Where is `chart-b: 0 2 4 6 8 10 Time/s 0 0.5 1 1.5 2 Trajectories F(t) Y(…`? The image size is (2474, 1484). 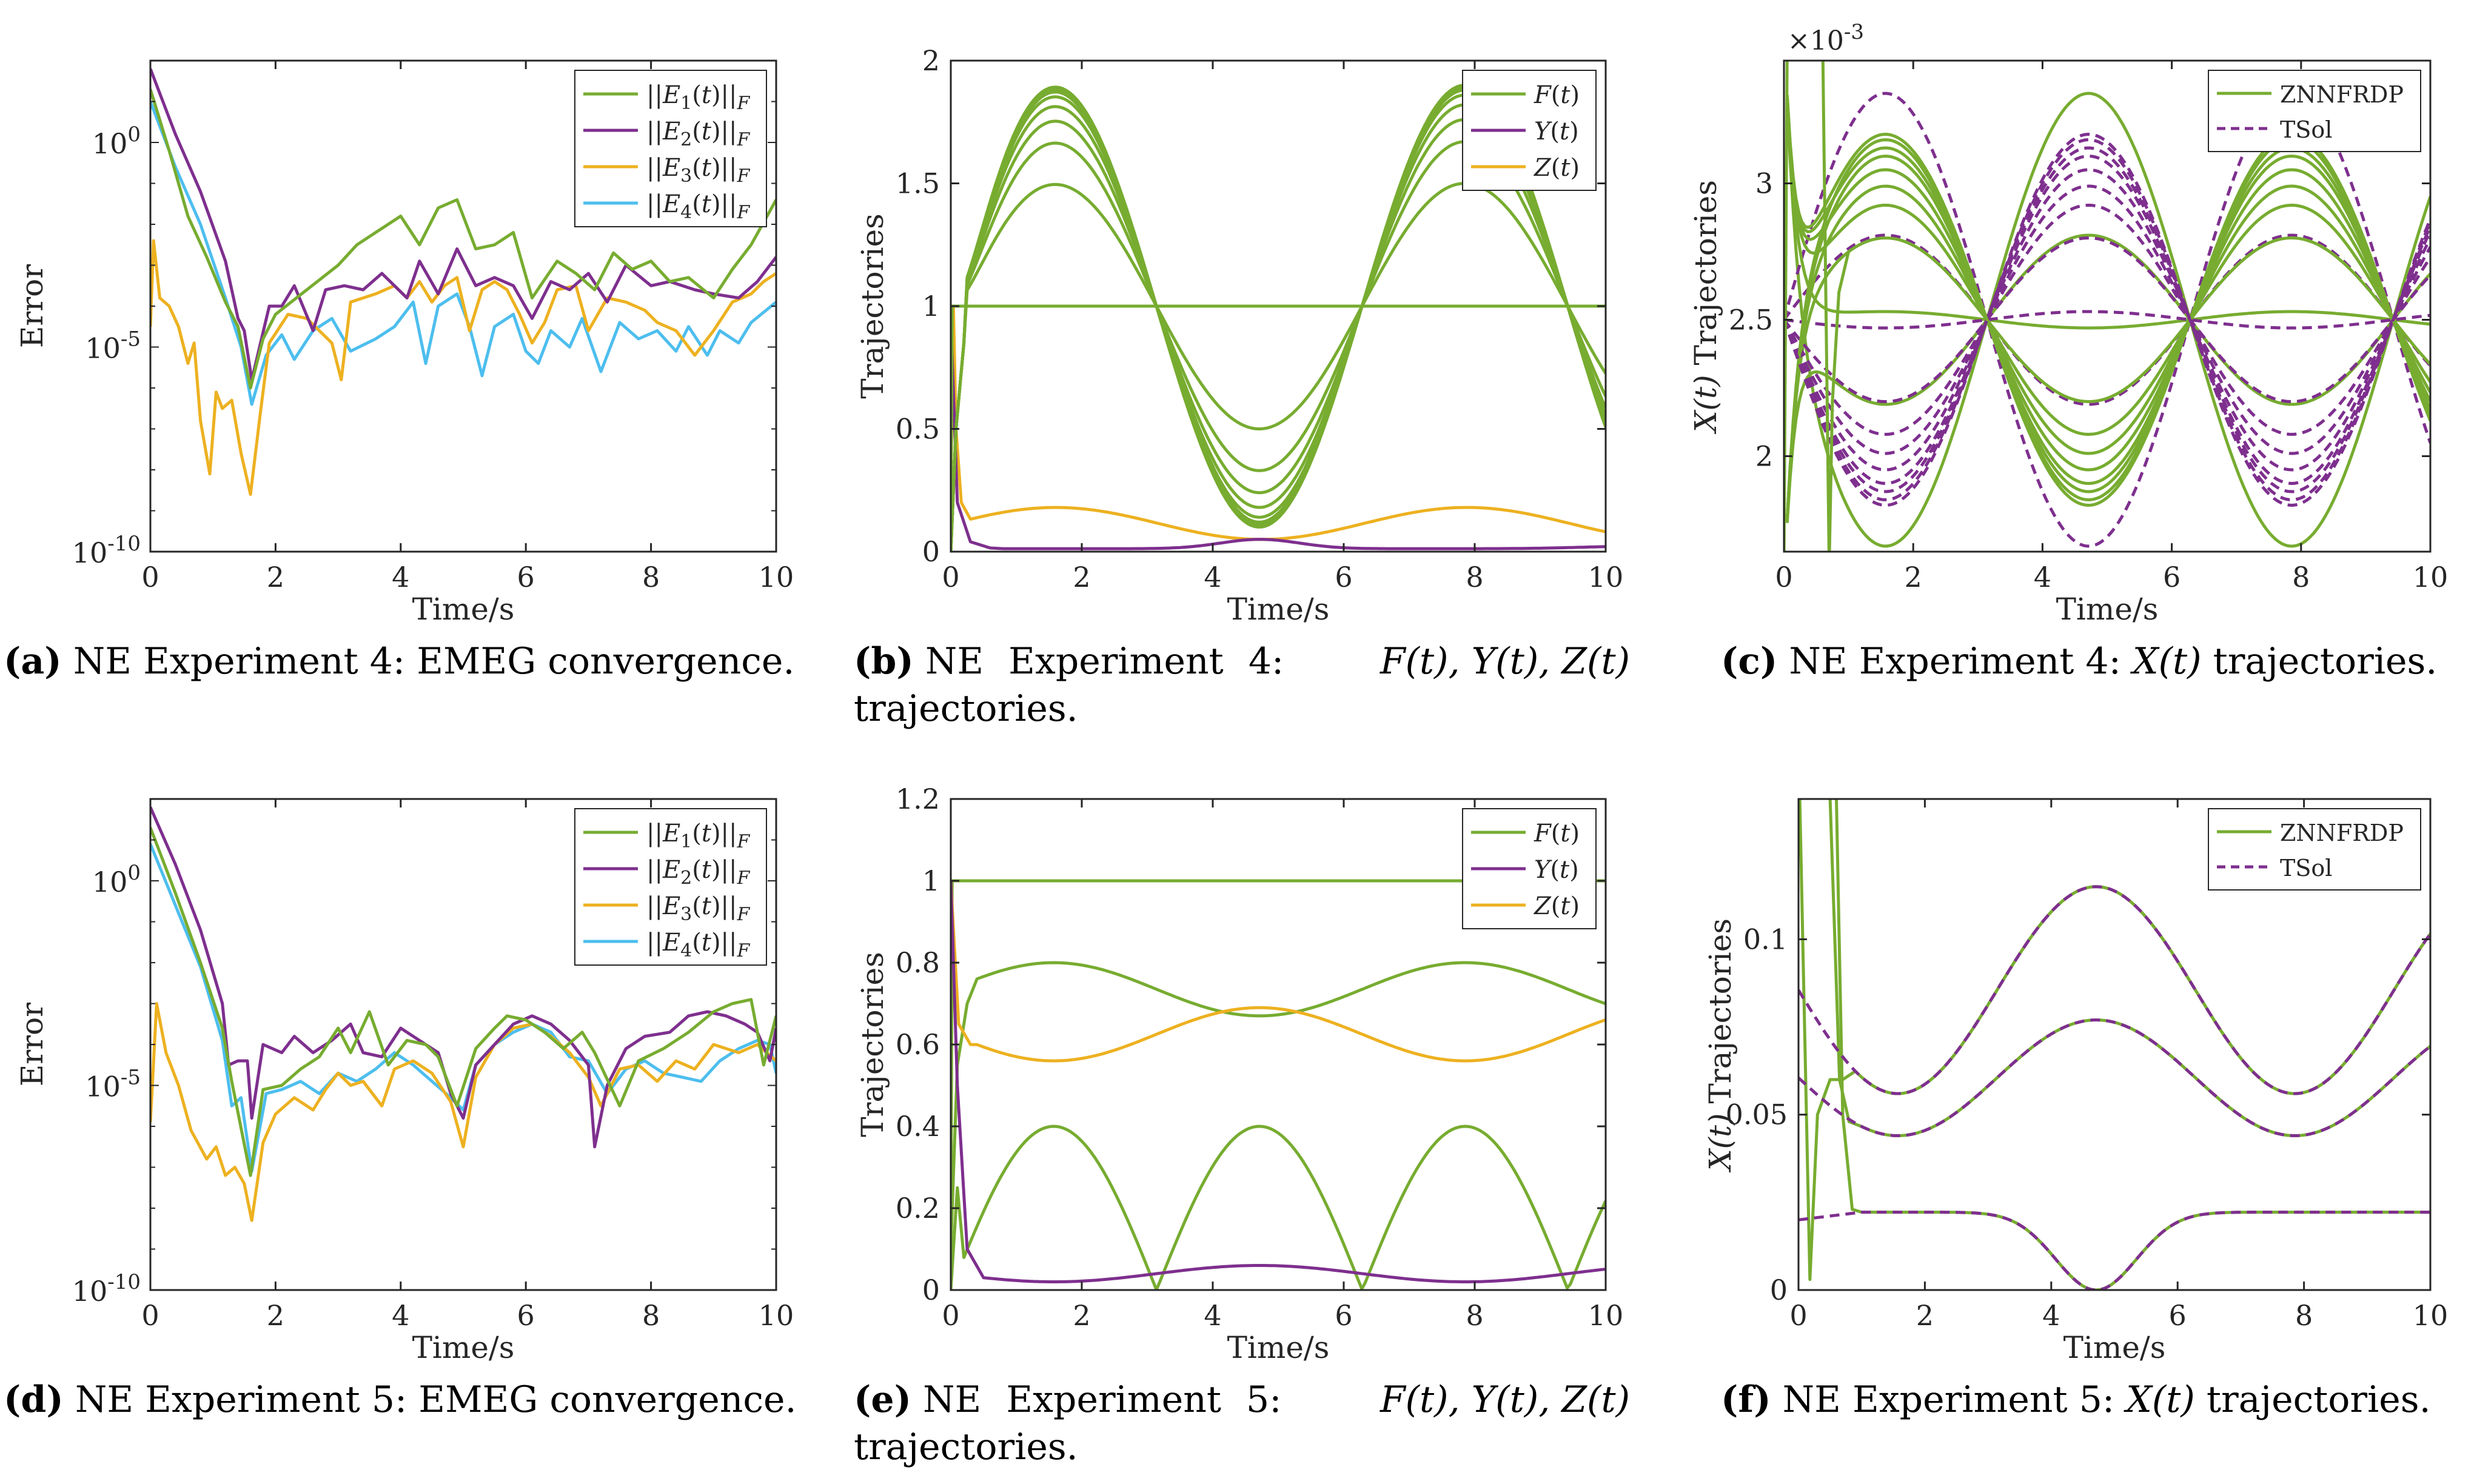
chart-b: 0 2 4 6 8 10 Time/s 0 0.5 1 1.5 2 Trajectories F(t) Y(… is located at coordinates (1239, 335).